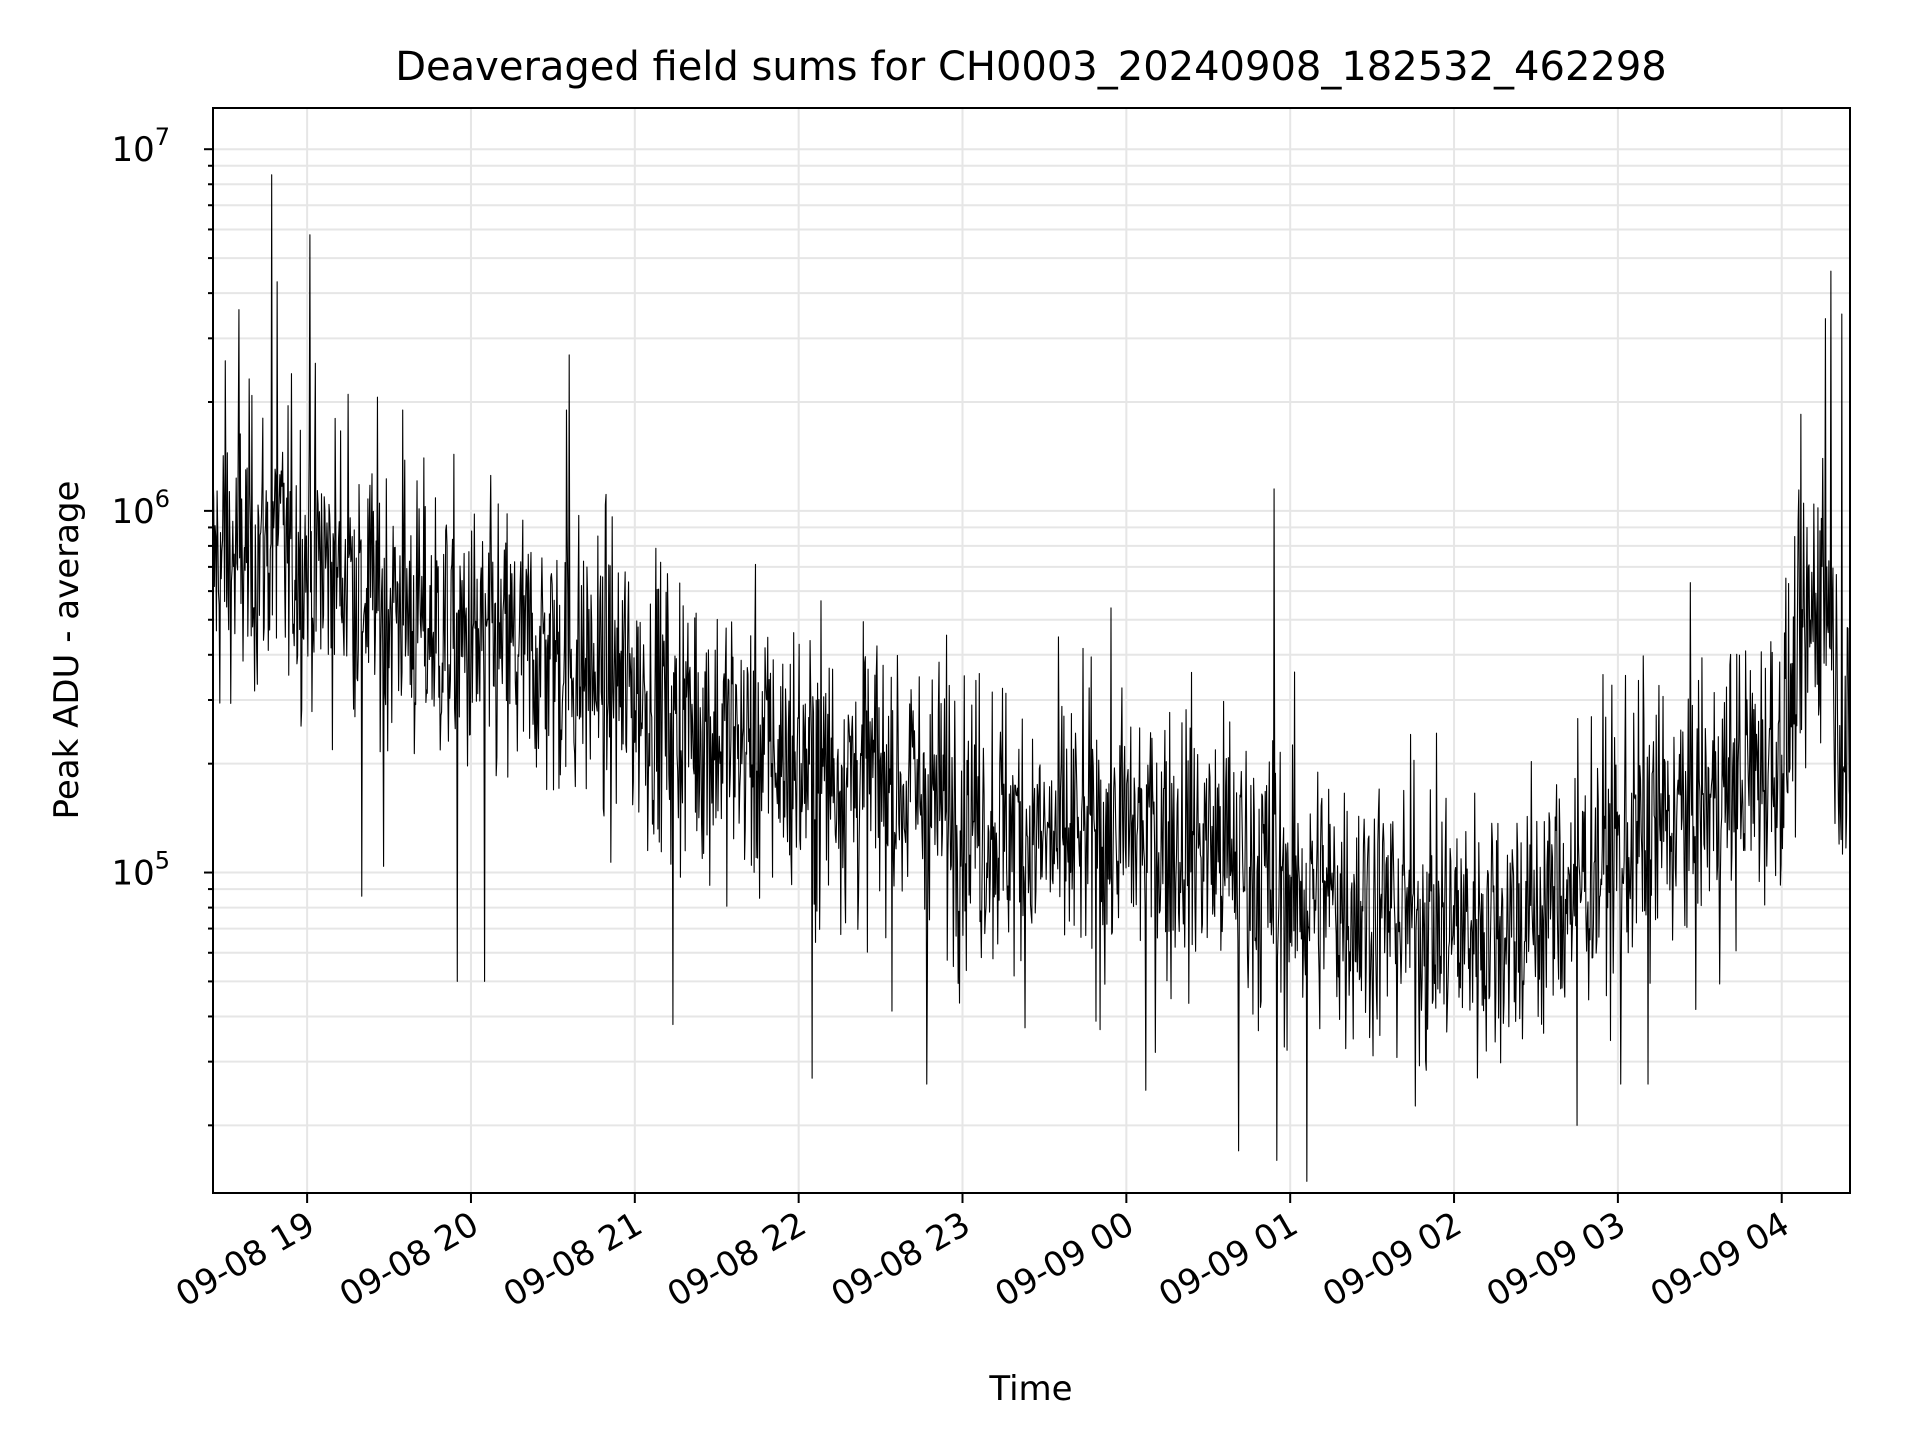  Describe the element at coordinates (162, 499) in the screenshot. I see `y-tick-label-exponent: 6` at that location.